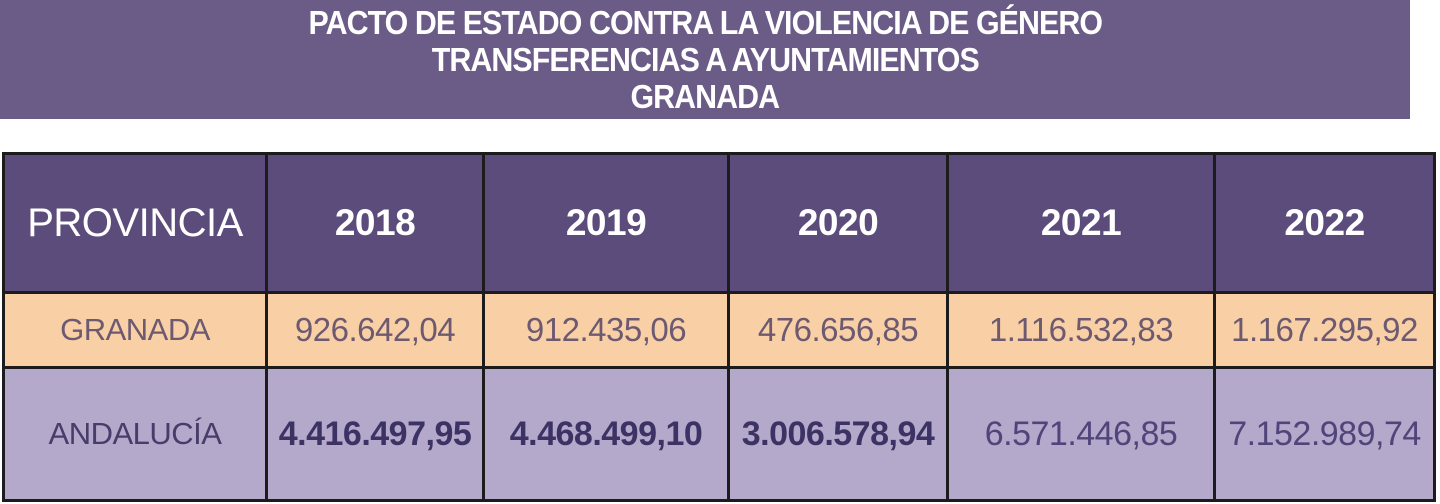 The height and width of the screenshot is (504, 1440). I want to click on column-header-2021: 2021, so click(1081, 223).